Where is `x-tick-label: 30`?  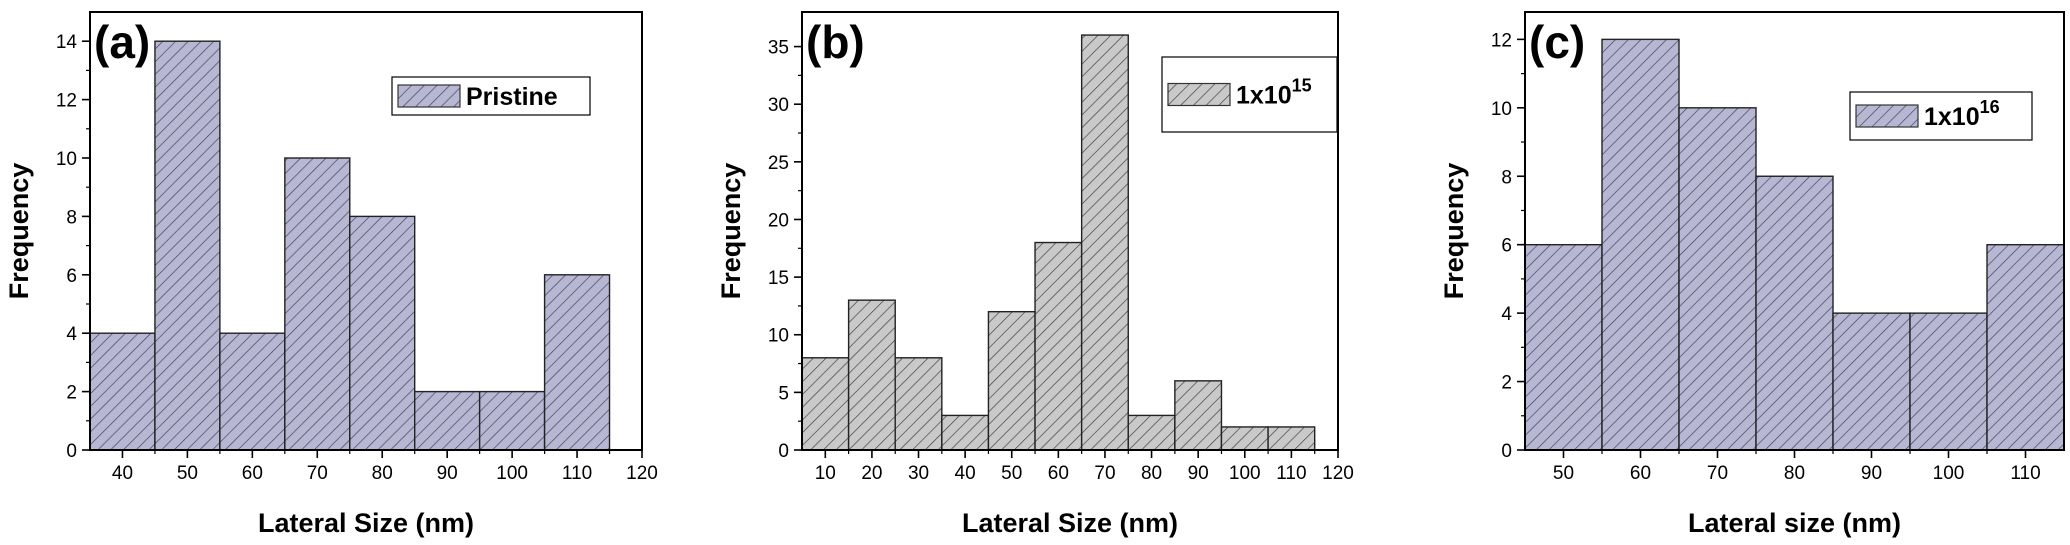
x-tick-label: 30 is located at coordinates (918, 473).